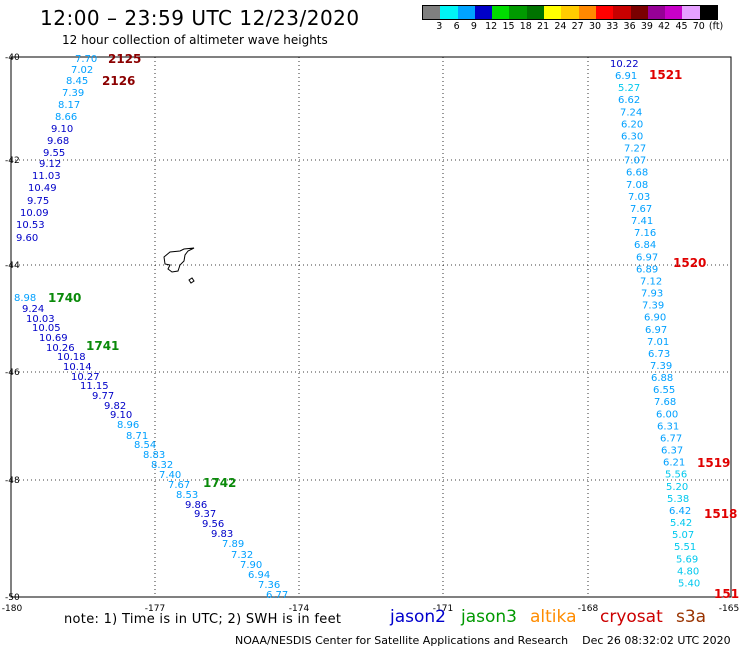 This screenshot has height=650, width=740. I want to click on legend-label: 15, so click(508, 26).